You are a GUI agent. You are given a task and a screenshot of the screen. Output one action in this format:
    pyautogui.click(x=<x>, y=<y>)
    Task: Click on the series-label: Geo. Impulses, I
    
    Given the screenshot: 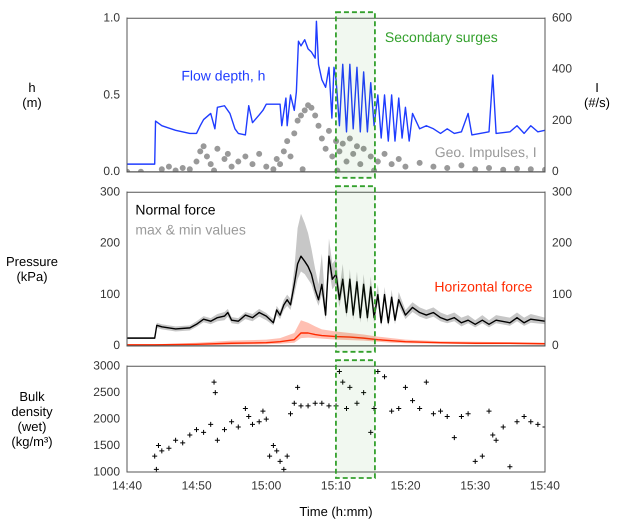 What is the action you would take?
    pyautogui.click(x=485, y=152)
    